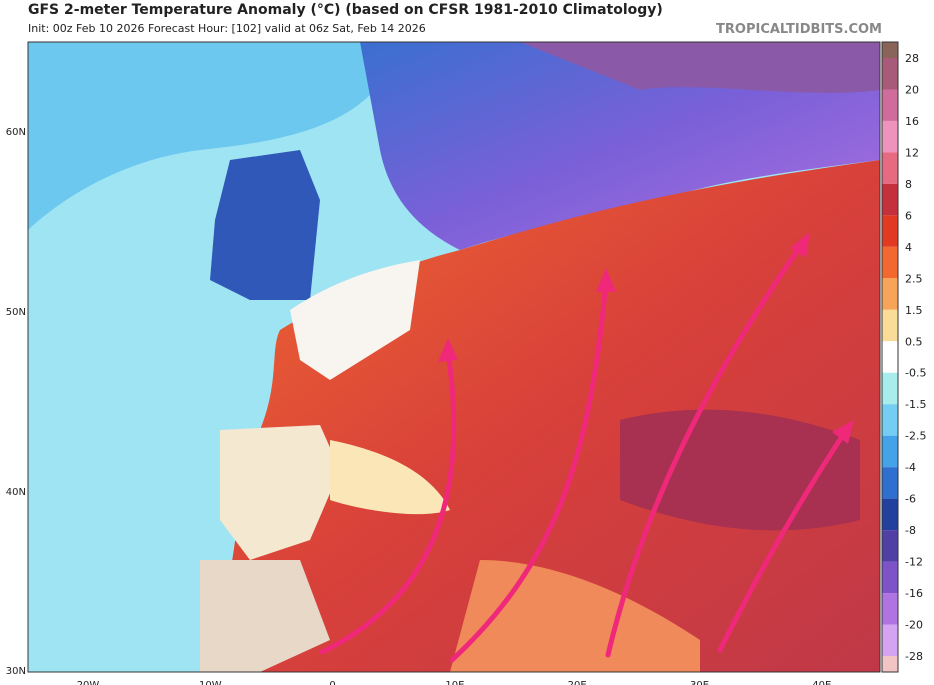 This screenshot has height=685, width=934. What do you see at coordinates (265, 616) in the screenshot?
I see `morocco` at bounding box center [265, 616].